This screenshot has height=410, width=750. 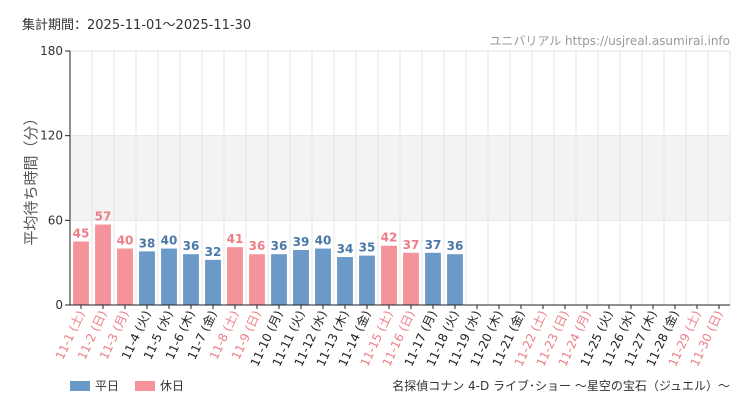 What do you see at coordinates (81, 234) in the screenshot?
I see `bar-value-label: 45` at bounding box center [81, 234].